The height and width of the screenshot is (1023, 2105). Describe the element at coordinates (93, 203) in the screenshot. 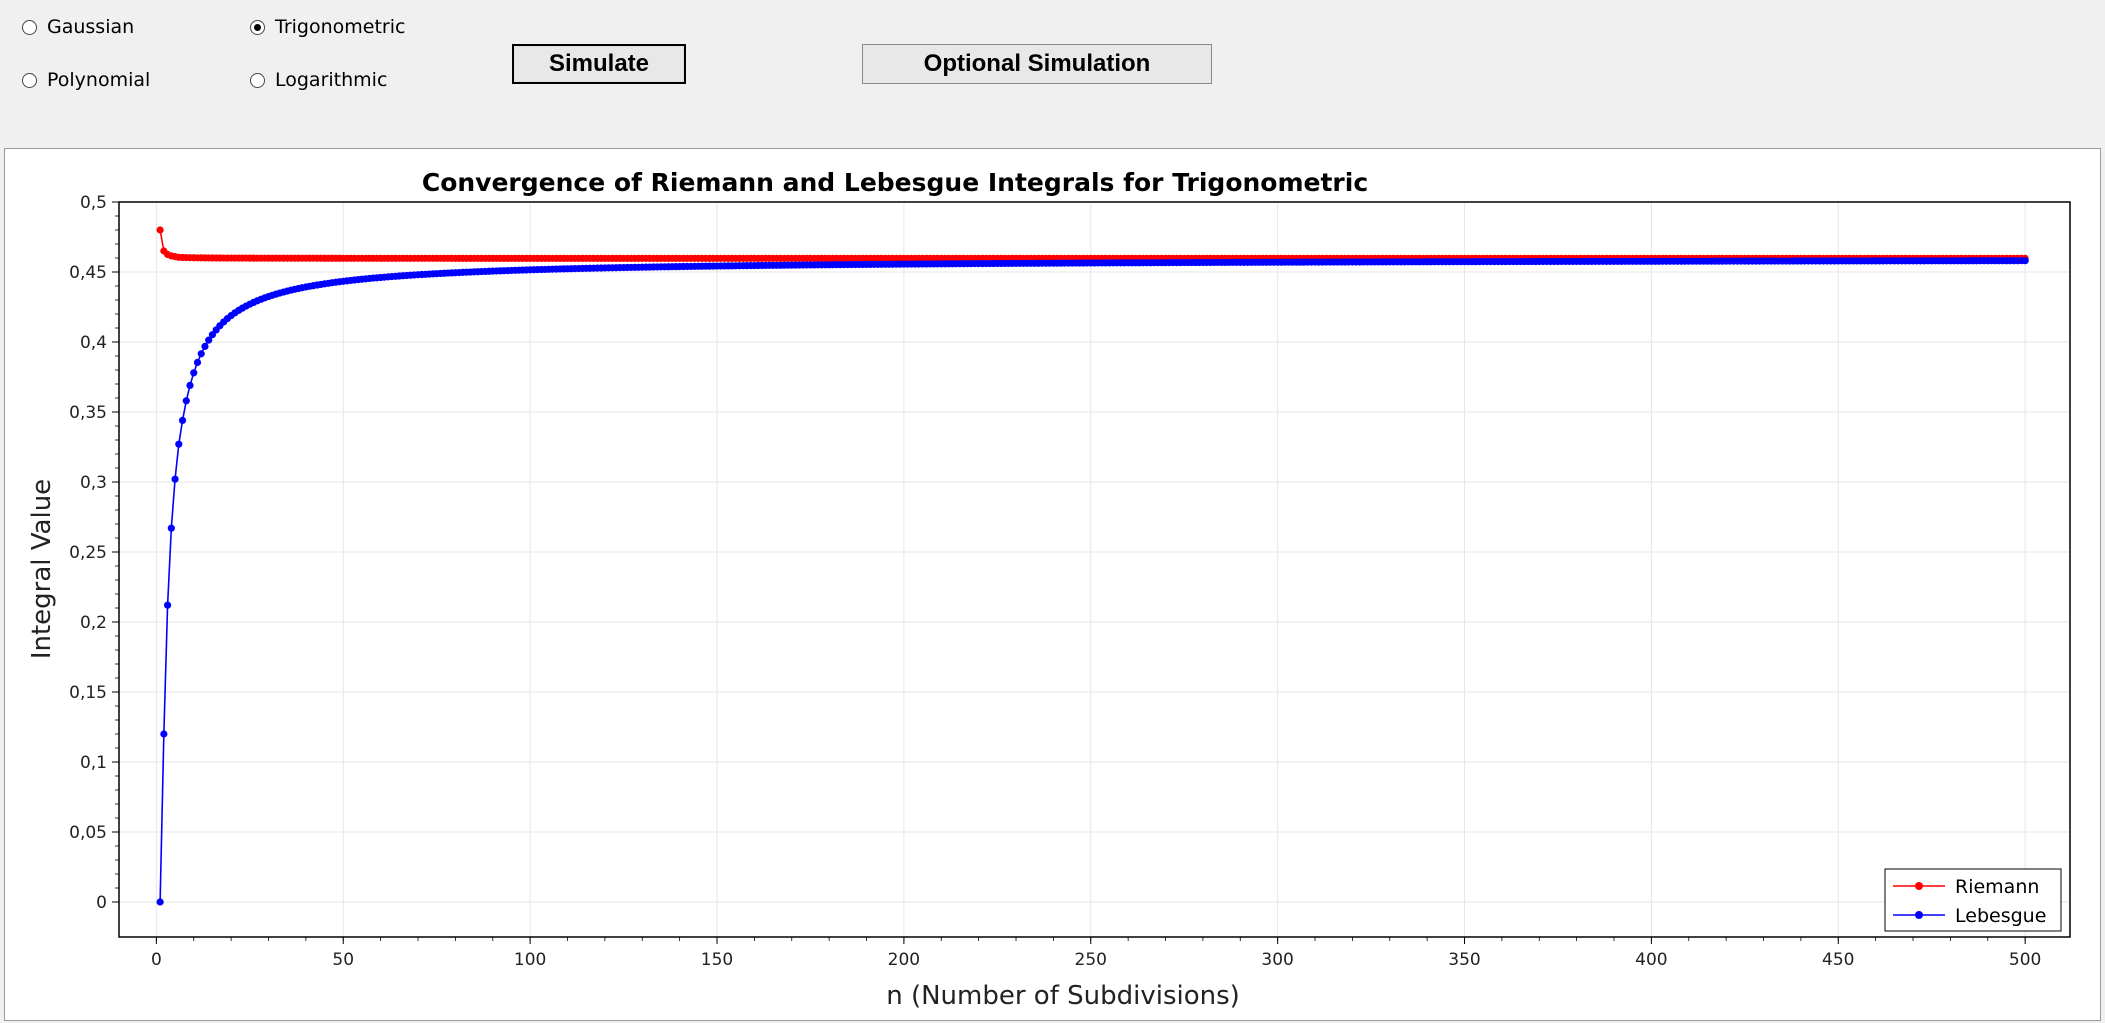

I see `y-tick-label: 0,5` at that location.